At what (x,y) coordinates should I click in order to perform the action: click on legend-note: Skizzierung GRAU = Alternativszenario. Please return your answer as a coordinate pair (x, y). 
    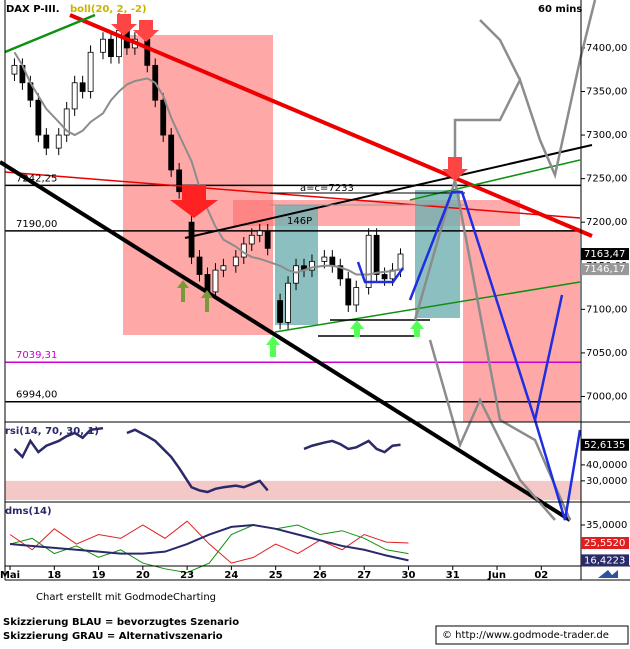
    Looking at the image, I should click on (113, 636).